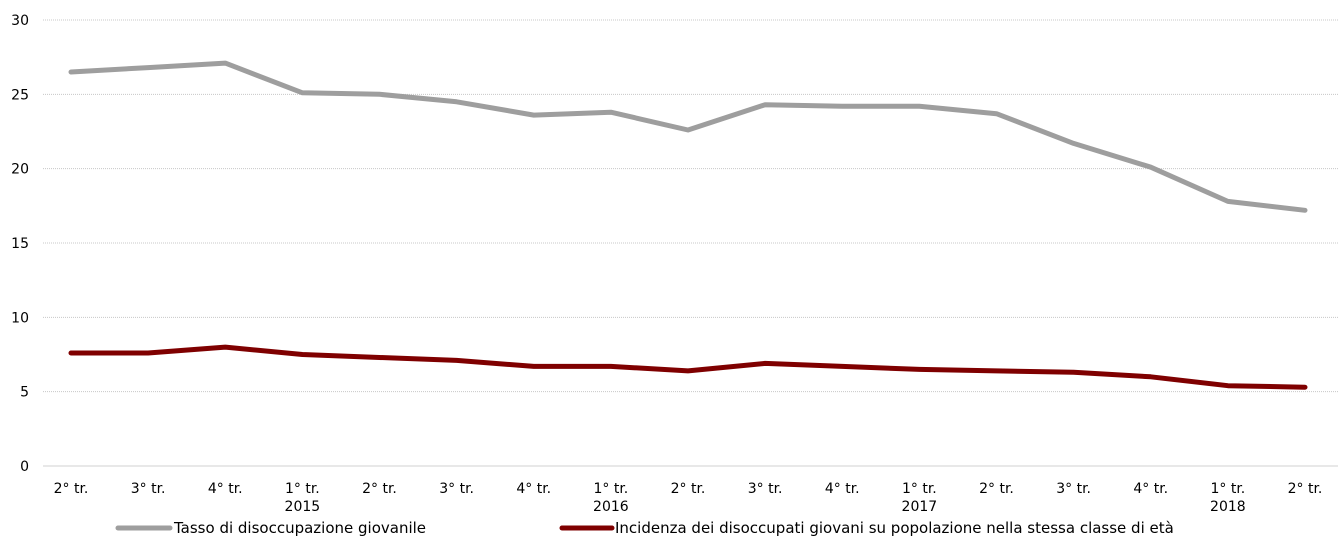  I want to click on x-tick-year-label: 2015, so click(303, 507).